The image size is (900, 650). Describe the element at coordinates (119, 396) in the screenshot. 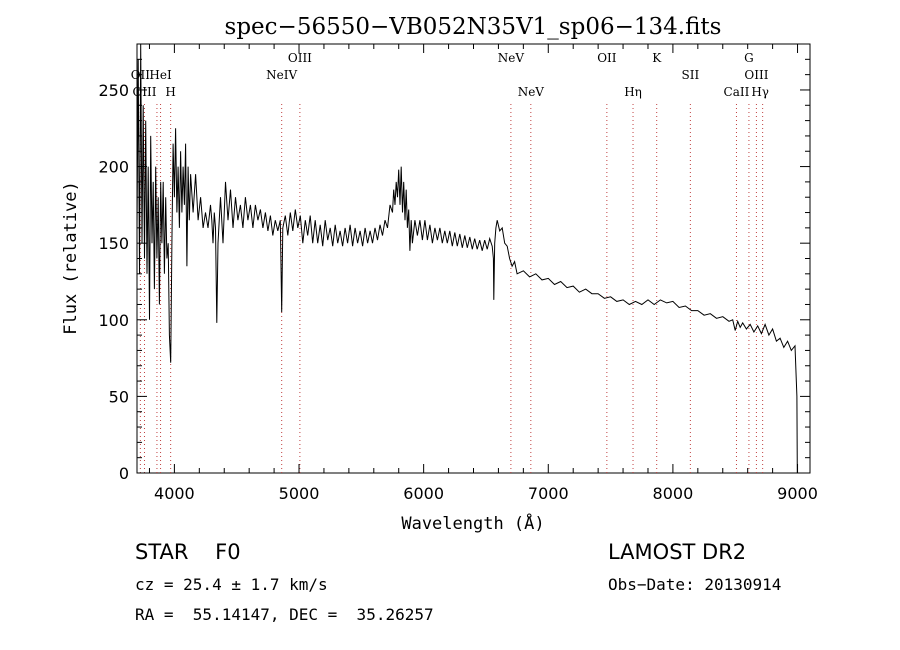

I see `y-tick-label: 50` at that location.